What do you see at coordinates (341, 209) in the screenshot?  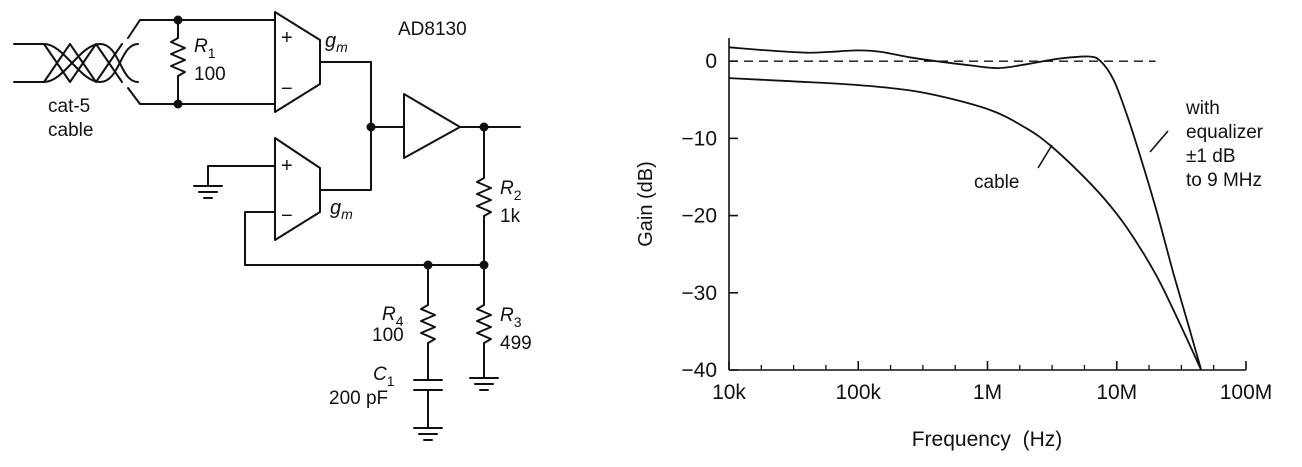 I see `gm-bottom-label: gm` at bounding box center [341, 209].